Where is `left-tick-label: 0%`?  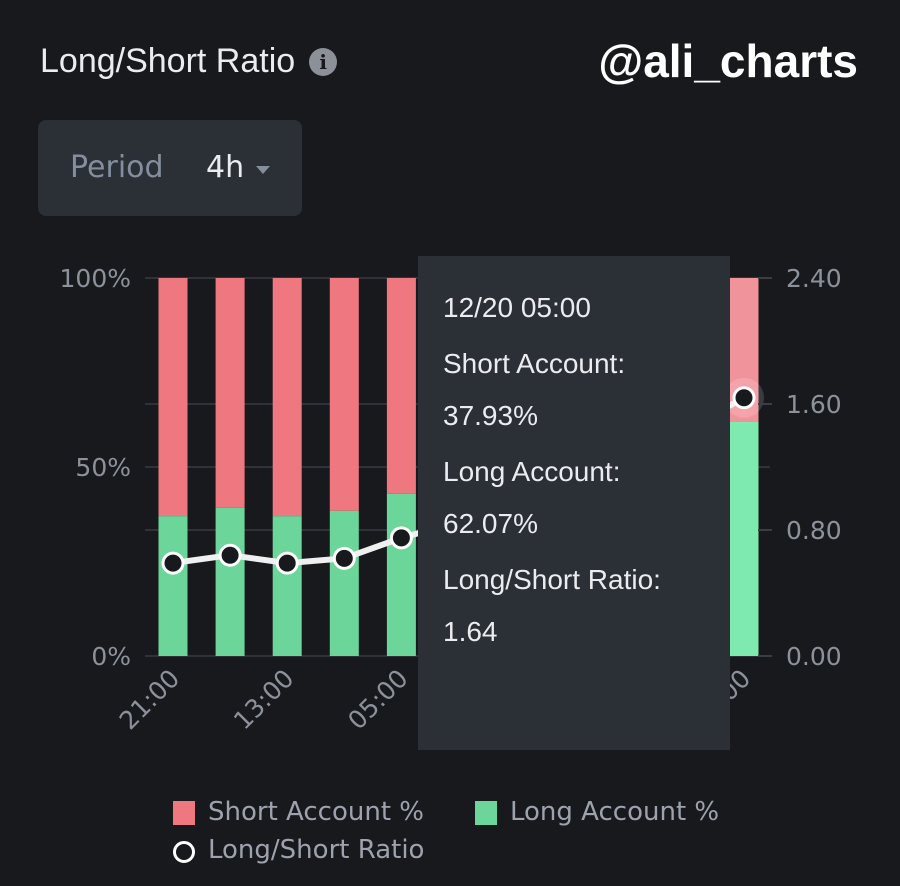
left-tick-label: 0% is located at coordinates (111, 656).